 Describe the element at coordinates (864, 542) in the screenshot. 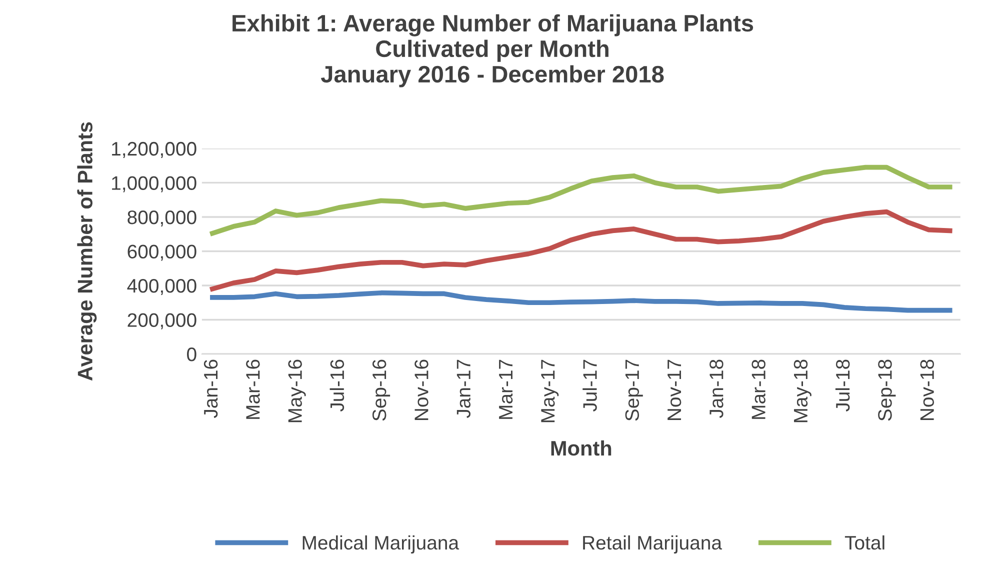

I see `legend-label: Total` at that location.